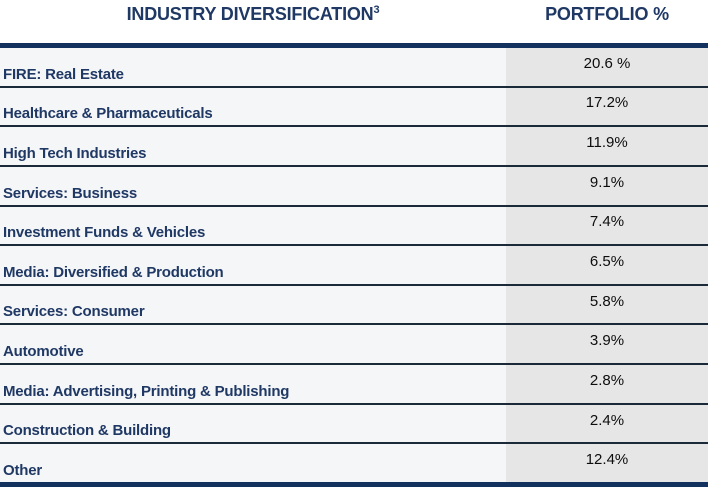  Describe the element at coordinates (376, 10) in the screenshot. I see `footnote-superscript: 3` at that location.